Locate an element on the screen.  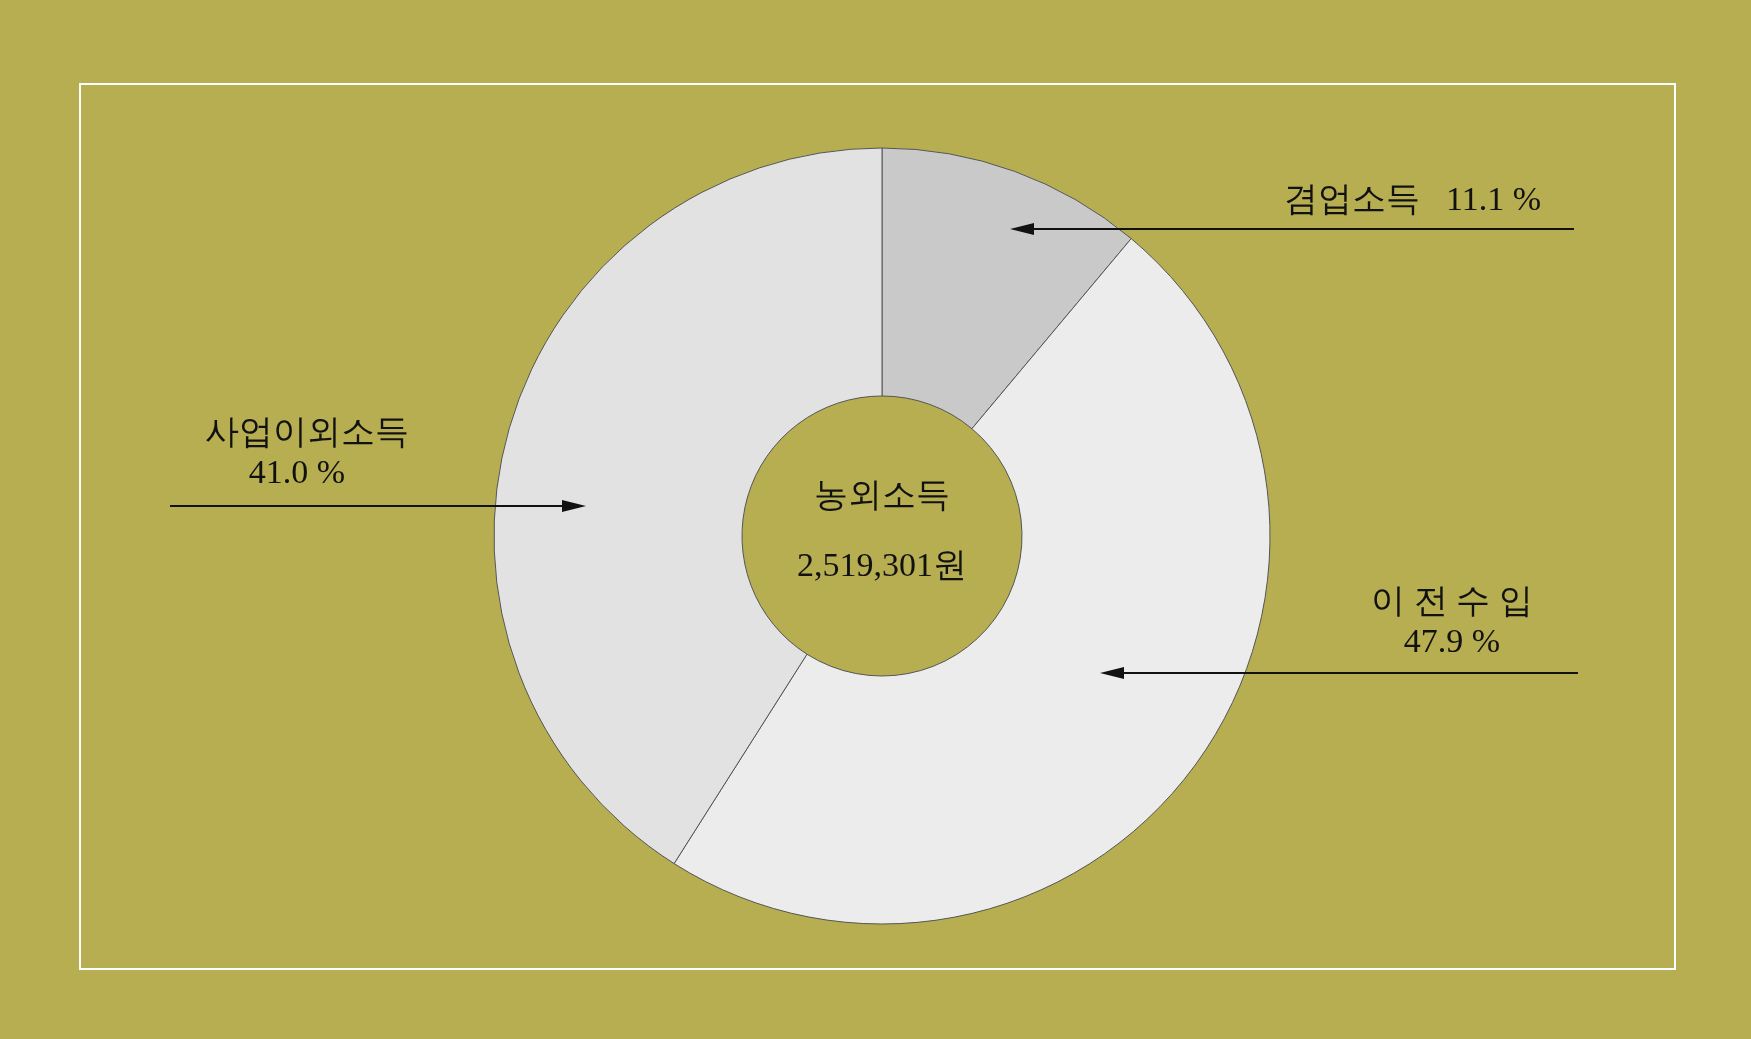
slice-label: 사업이외소득 is located at coordinates (307, 431).